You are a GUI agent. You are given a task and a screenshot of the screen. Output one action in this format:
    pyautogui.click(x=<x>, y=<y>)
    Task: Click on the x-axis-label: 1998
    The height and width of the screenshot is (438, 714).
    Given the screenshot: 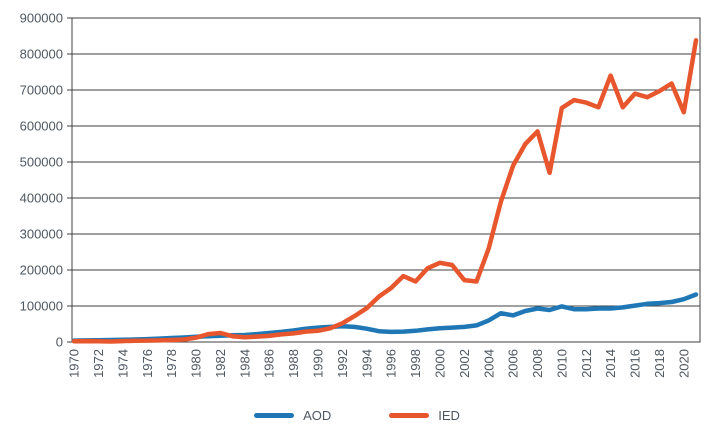 What is the action you would take?
    pyautogui.click(x=415, y=363)
    